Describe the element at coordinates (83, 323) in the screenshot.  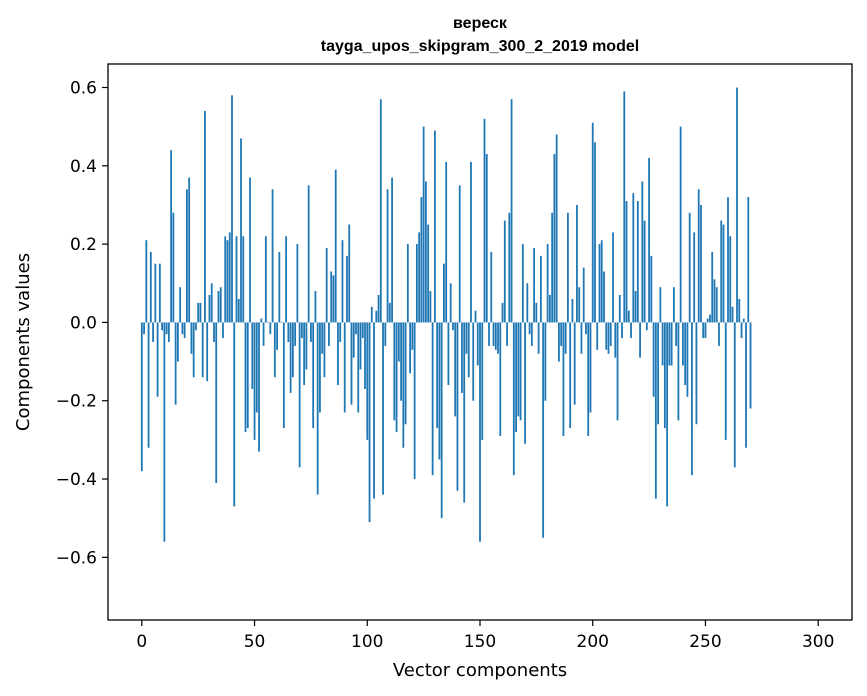
I see `y-tick-label: 0.0` at that location.